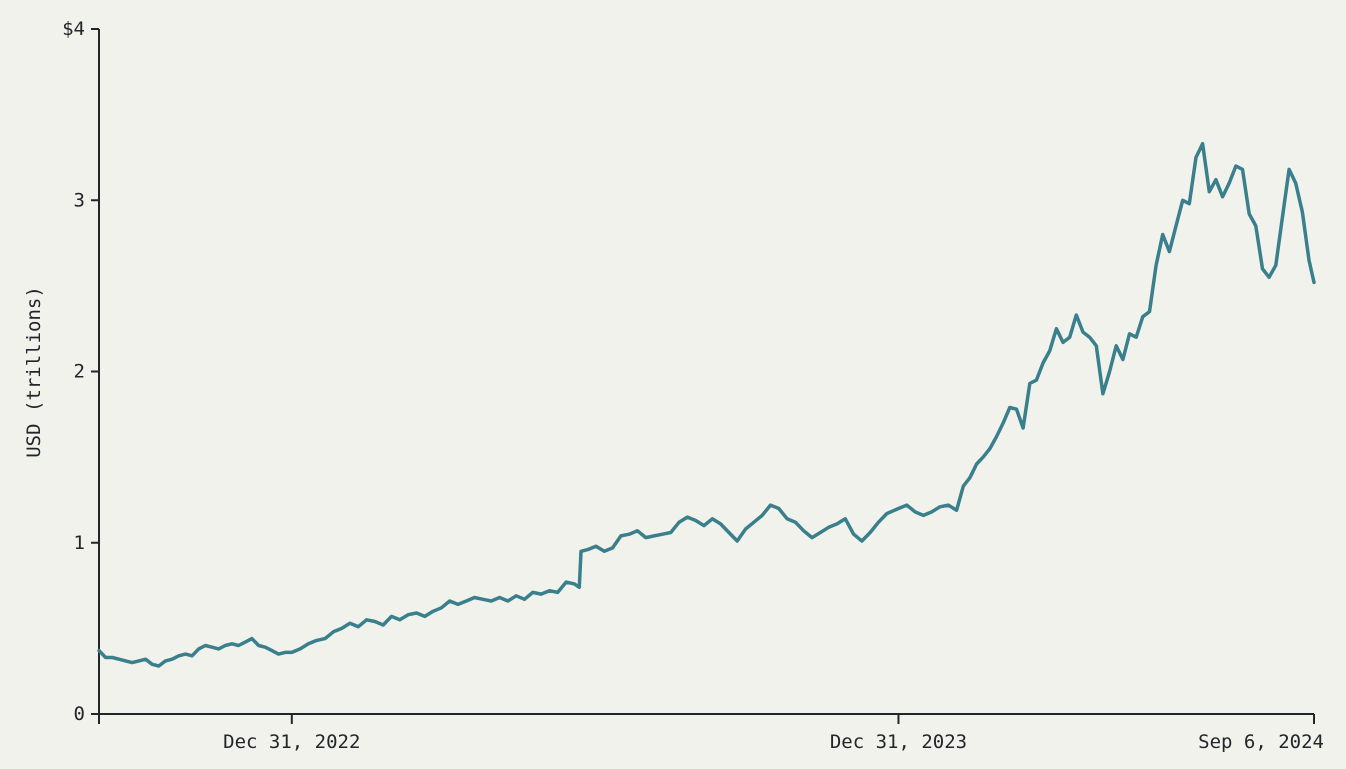  Describe the element at coordinates (79, 200) in the screenshot. I see `y-tick-label: 3` at that location.